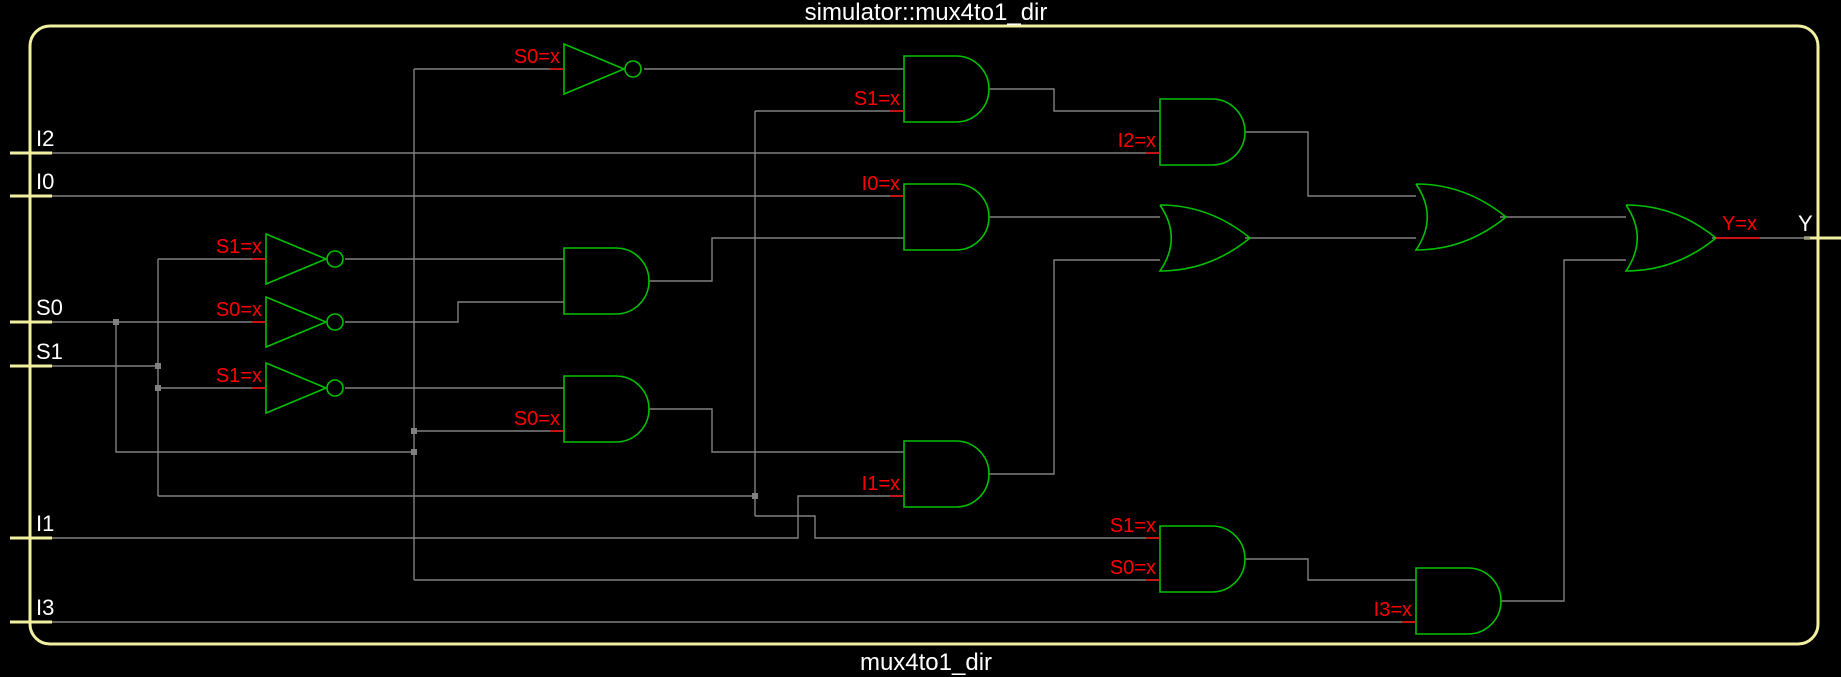  I want to click on gate-and-sel10: S1=x, so click(922, 89).